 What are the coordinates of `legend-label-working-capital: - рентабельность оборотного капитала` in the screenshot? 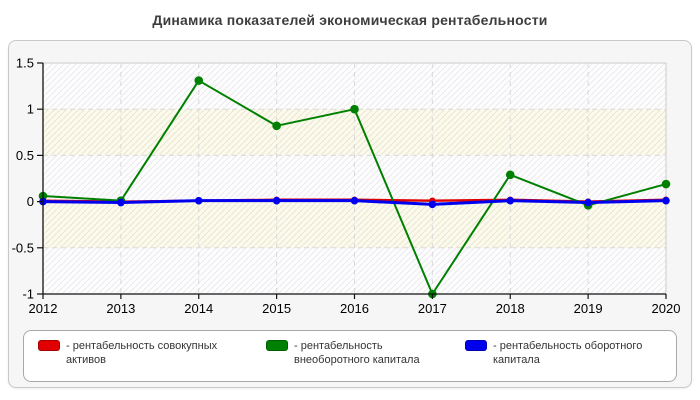 It's located at (568, 353).